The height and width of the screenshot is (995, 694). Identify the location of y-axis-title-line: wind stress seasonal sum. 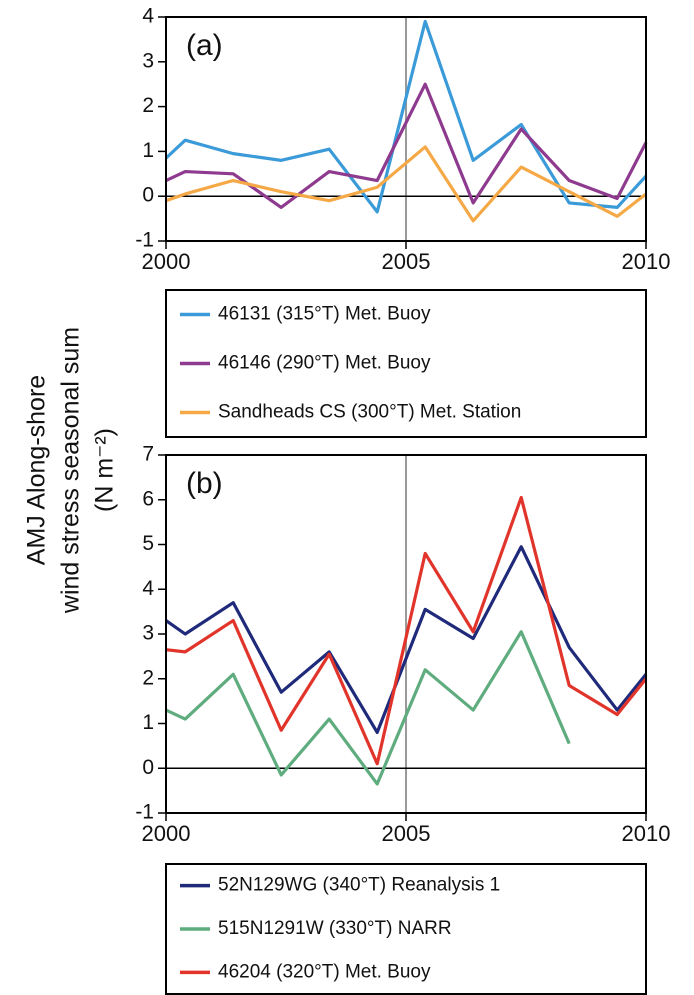
(71, 470).